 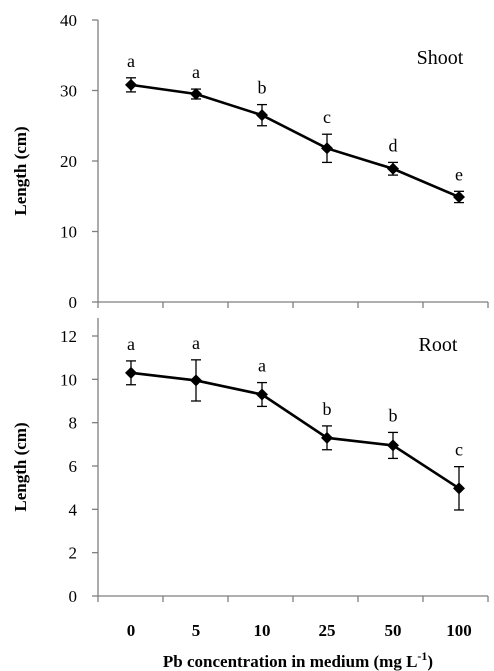 I want to click on root-y-tick-label: 6, so click(x=73, y=466).